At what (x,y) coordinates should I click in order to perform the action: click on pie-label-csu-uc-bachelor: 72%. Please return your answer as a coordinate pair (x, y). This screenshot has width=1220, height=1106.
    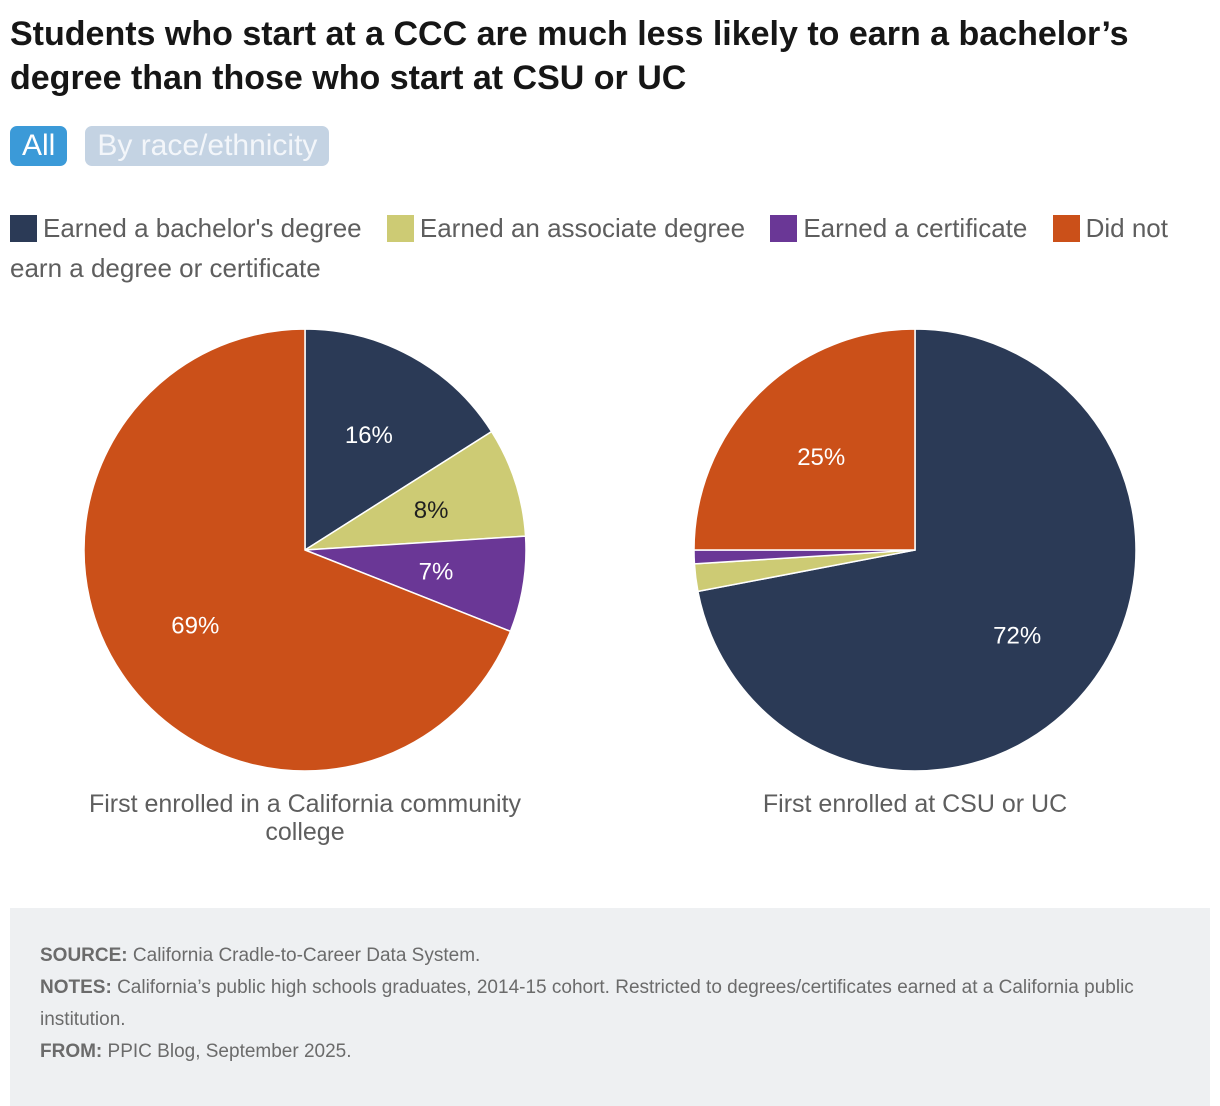
    Looking at the image, I should click on (1017, 636).